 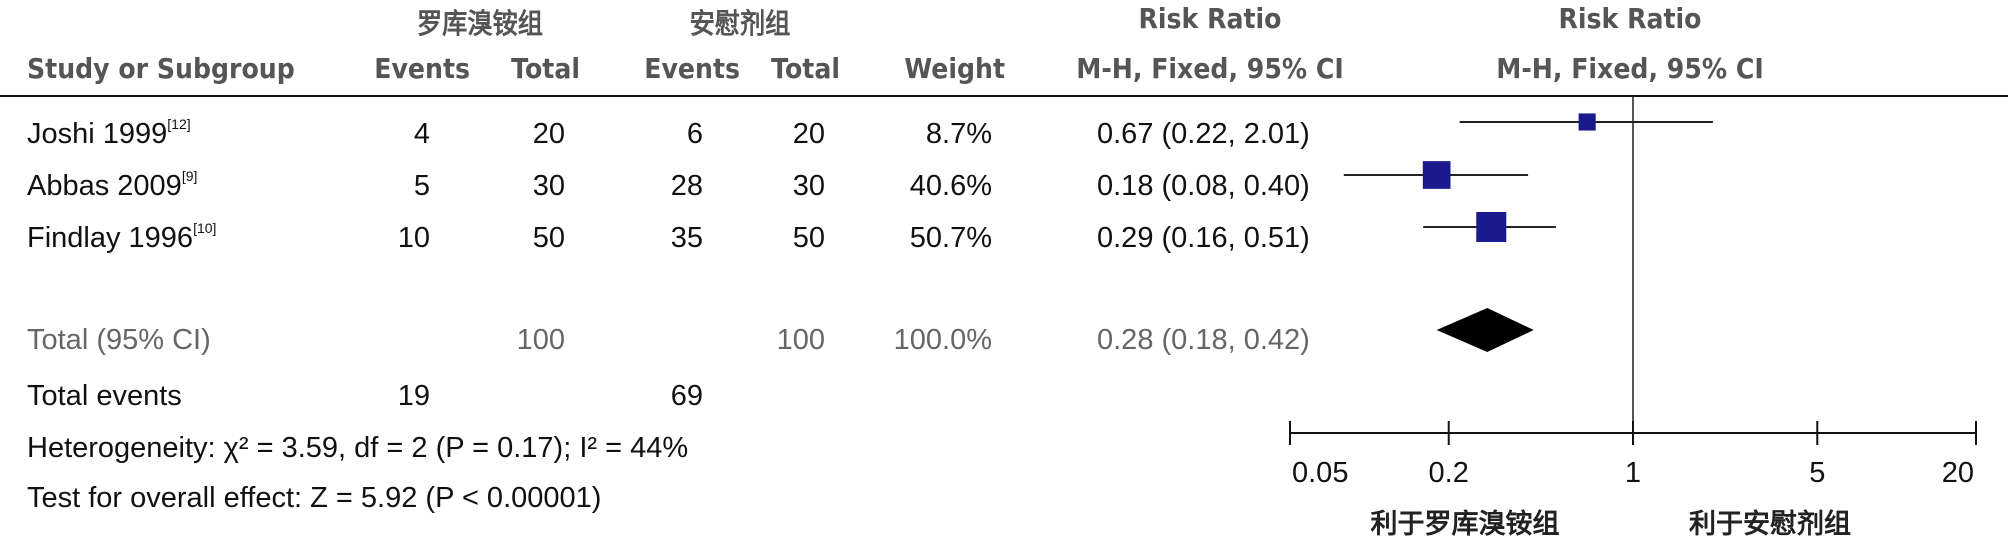 What do you see at coordinates (104, 396) in the screenshot?
I see `total-events-label: Total events` at bounding box center [104, 396].